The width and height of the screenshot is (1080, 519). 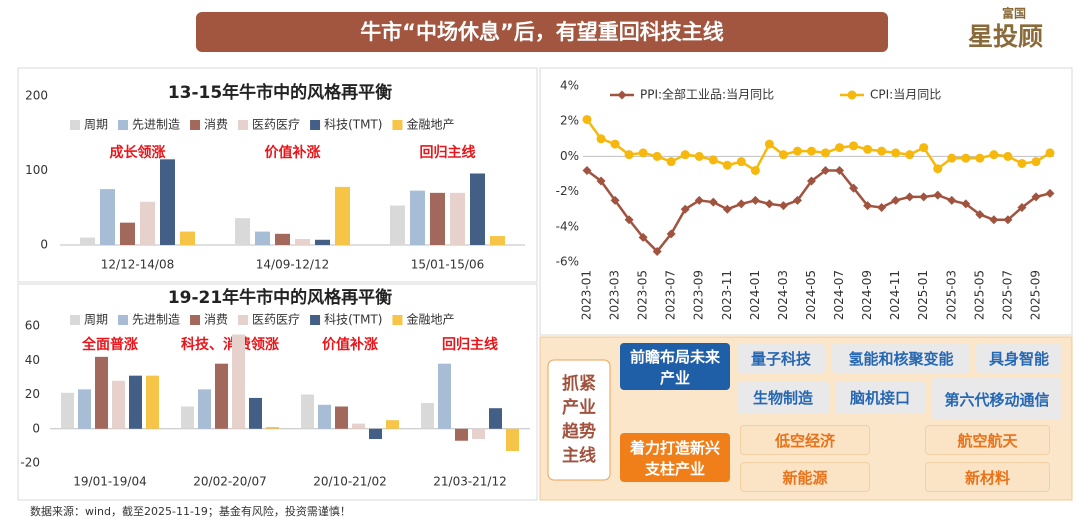 I want to click on footer: 数据来源：wind，截至2025-11-19；基金有风险，投资需谨慎！, so click(x=190, y=511).